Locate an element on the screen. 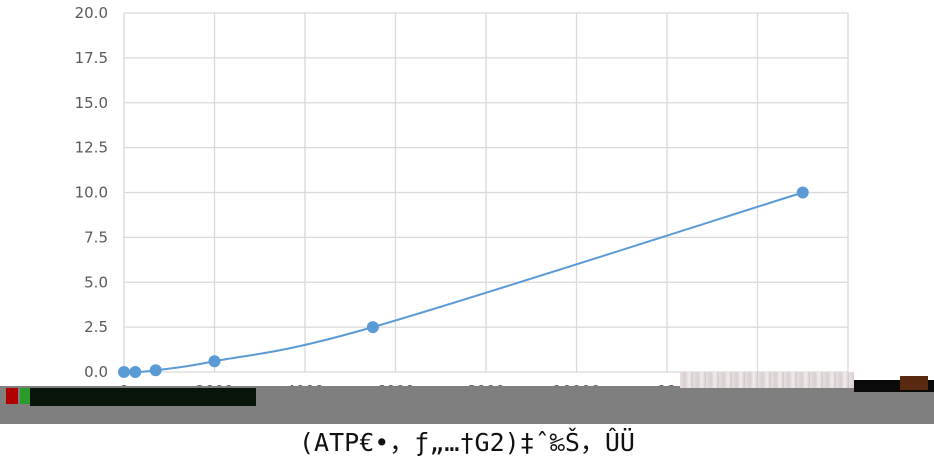 The image size is (934, 464). figure-caption: (ATP€•，ƒ„…†G2)‡ˆ‰Š，ÛÜ is located at coordinates (467, 443).